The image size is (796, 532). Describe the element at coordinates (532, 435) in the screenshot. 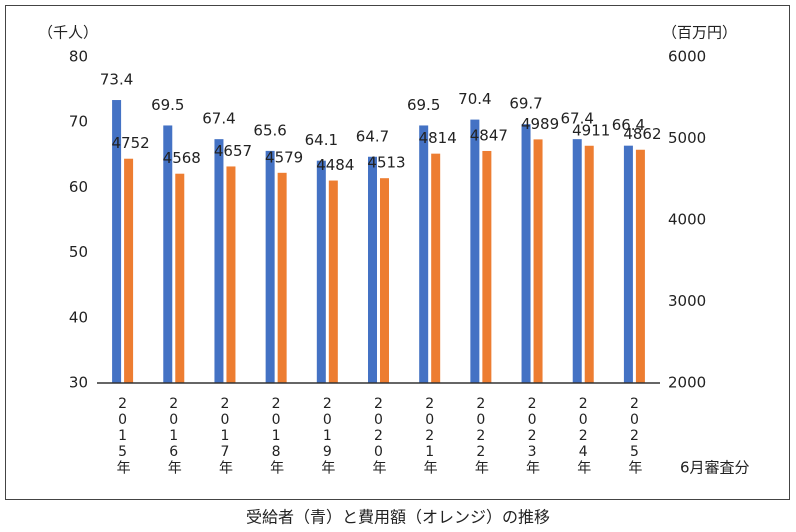

I see `x-tick-label: 2023年` at that location.